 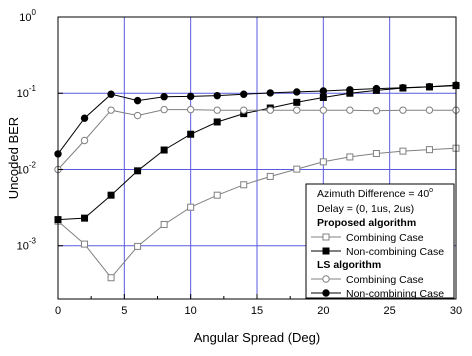 I want to click on legend-azimuth: Azimuth Difference = 40o, so click(x=375, y=193).